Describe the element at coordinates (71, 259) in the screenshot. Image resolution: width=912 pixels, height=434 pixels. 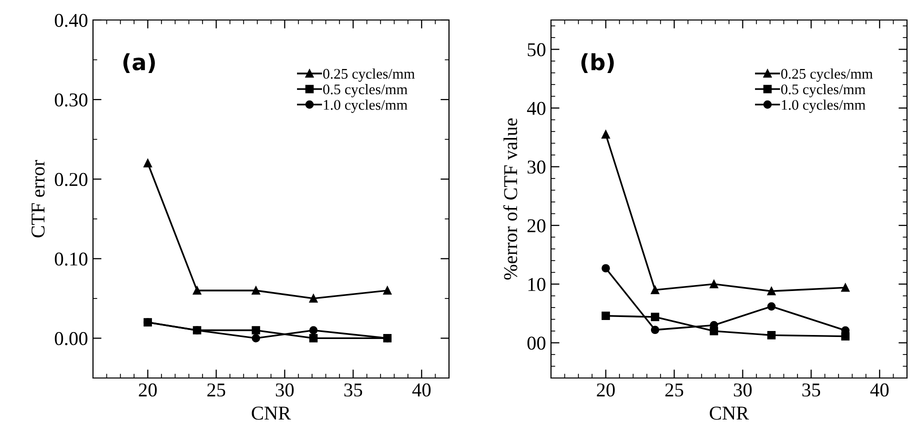
I see `y-tick-label: 0.10` at that location.